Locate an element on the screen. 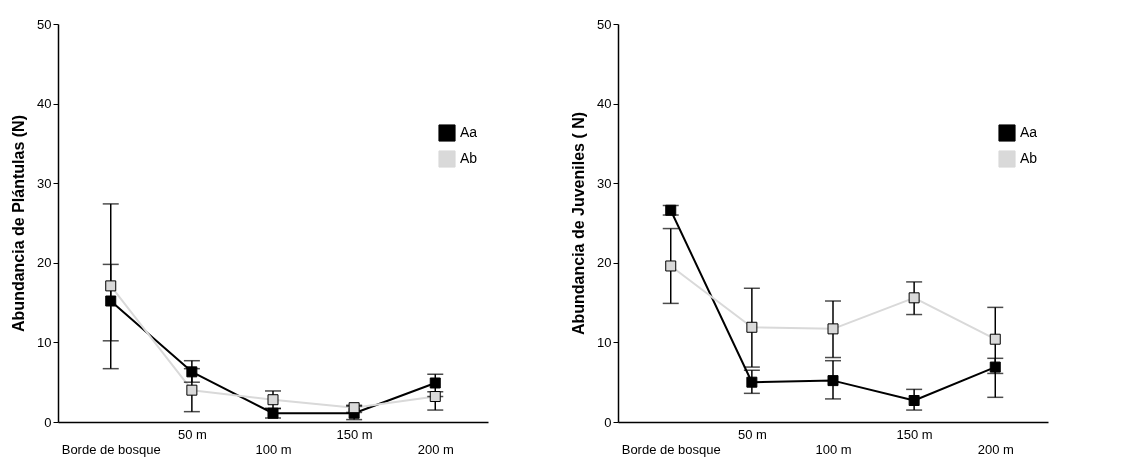 The width and height of the screenshot is (1126, 470). y-axis-title: Abundancia de Plántulas (N) is located at coordinates (19, 223).